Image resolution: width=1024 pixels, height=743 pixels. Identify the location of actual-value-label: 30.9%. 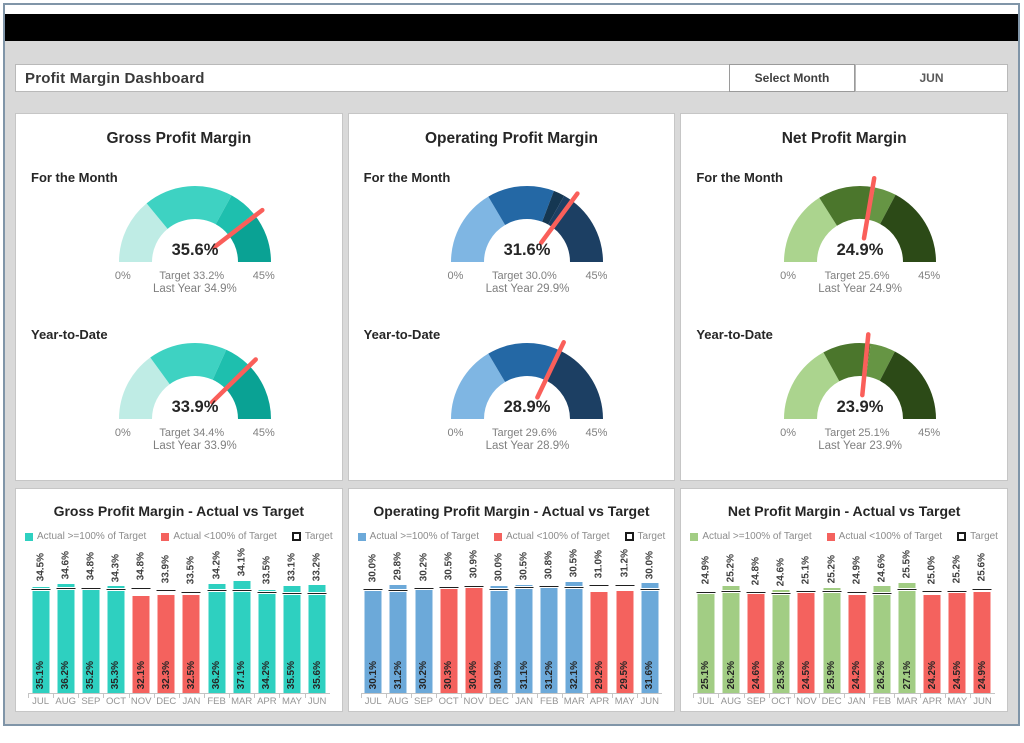
(499, 674).